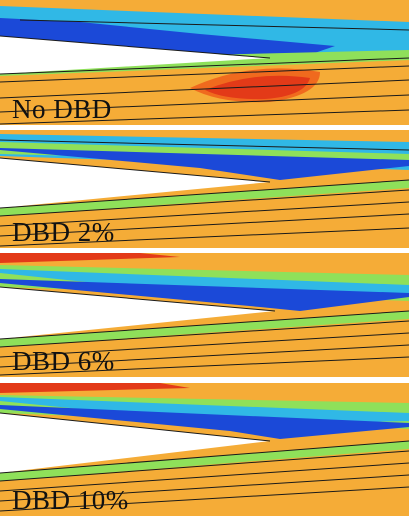 This screenshot has width=409, height=516. Describe the element at coordinates (63, 232) in the screenshot. I see `panel-label-dbd-2: DBD 2%` at that location.